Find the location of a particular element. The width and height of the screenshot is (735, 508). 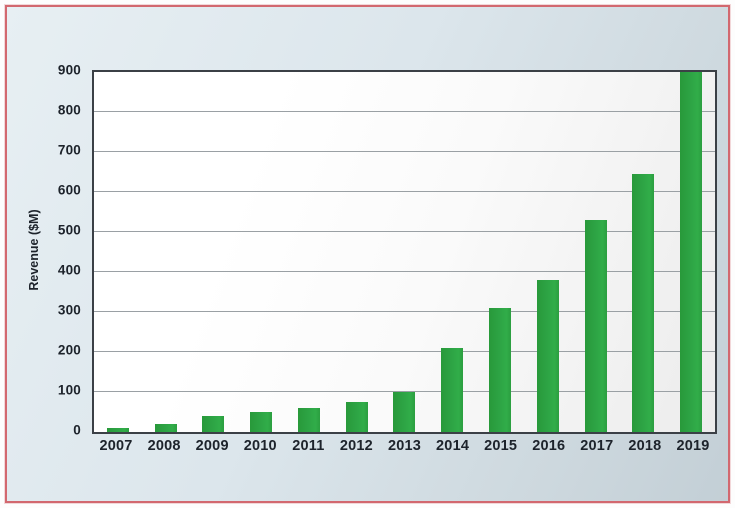

x-tick-label-2015: 2015 is located at coordinates (501, 446).